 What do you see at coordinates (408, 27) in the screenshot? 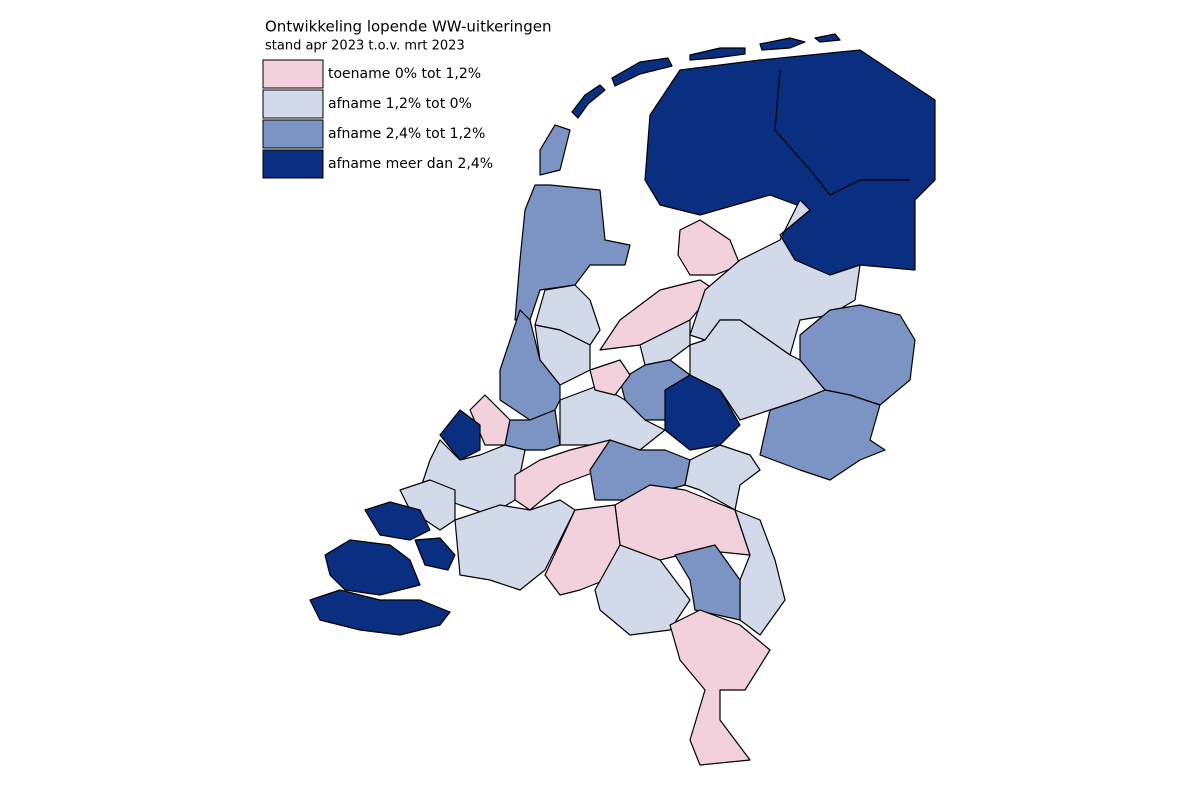
I see `map-title: Ontwikkeling lopende WW-uitkeringen` at bounding box center [408, 27].